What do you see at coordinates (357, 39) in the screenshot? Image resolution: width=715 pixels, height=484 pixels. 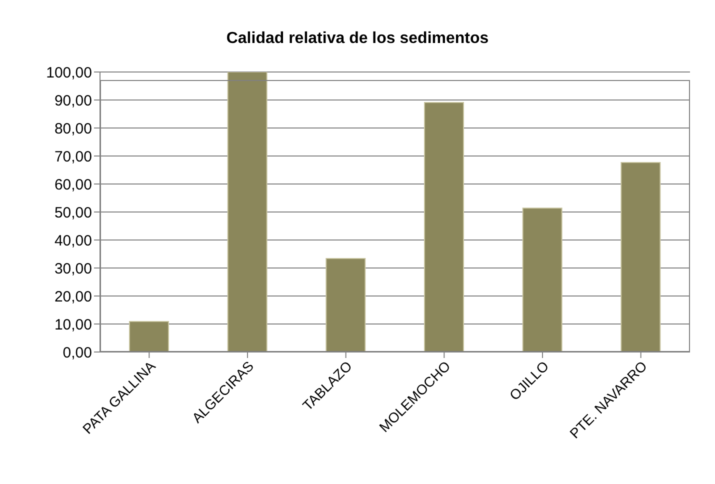 I see `chart-title: Calidad relativa de los sedimentos` at bounding box center [357, 39].